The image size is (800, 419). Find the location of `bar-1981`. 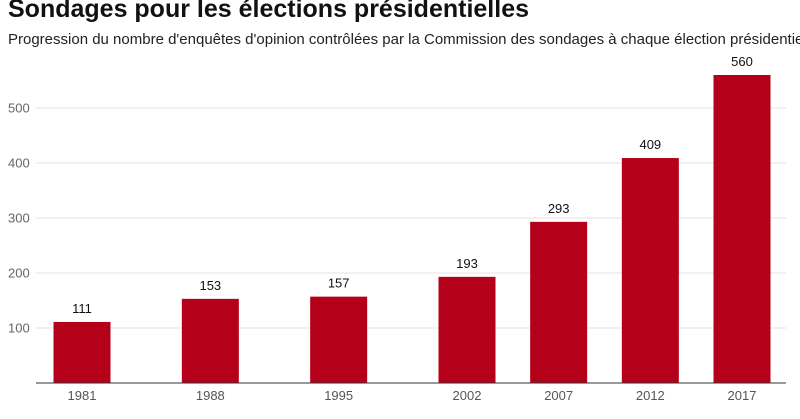

bar-1981 is located at coordinates (82, 352).